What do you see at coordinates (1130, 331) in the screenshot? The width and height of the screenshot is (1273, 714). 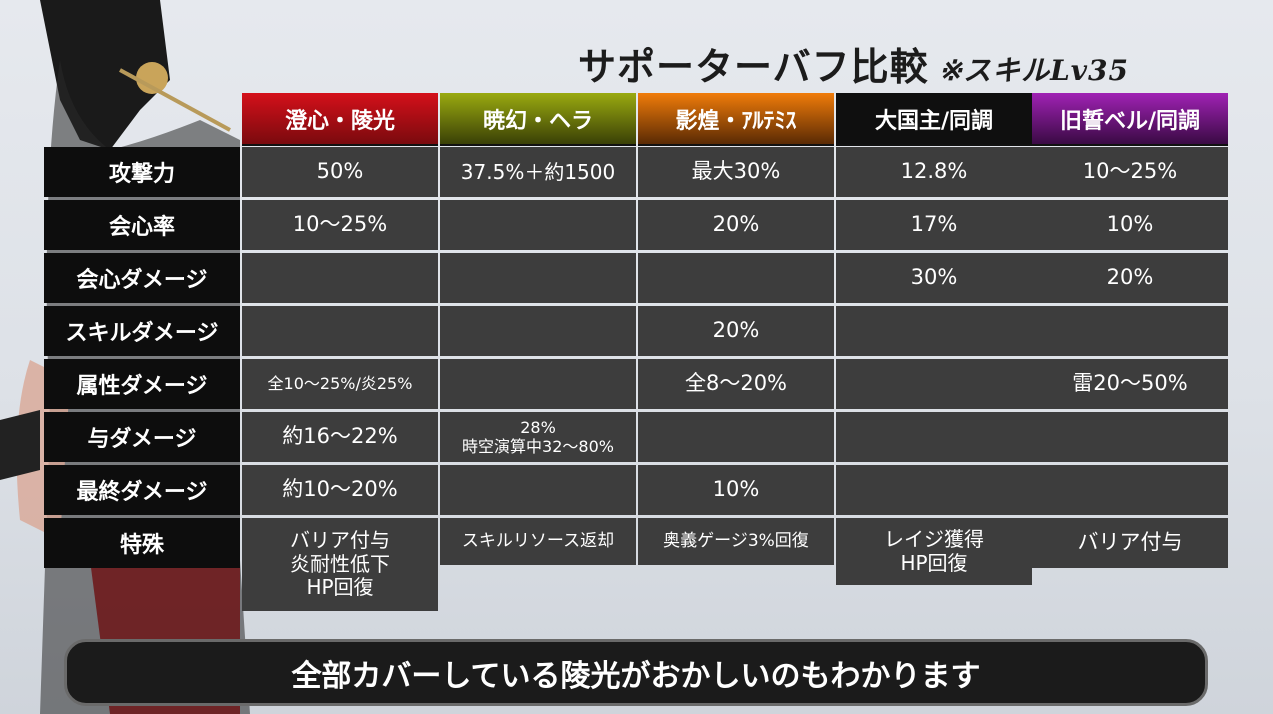 I see `cell-skilldmg-bell` at bounding box center [1130, 331].